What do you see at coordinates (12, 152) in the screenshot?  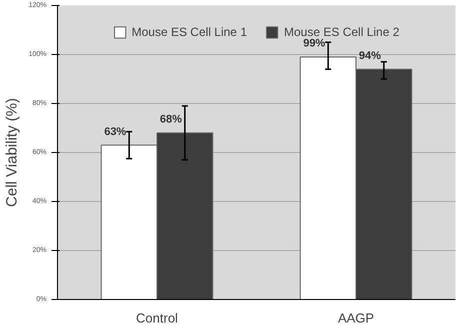 I see `y-axis-title: Cell Viability (%)` at bounding box center [12, 152].